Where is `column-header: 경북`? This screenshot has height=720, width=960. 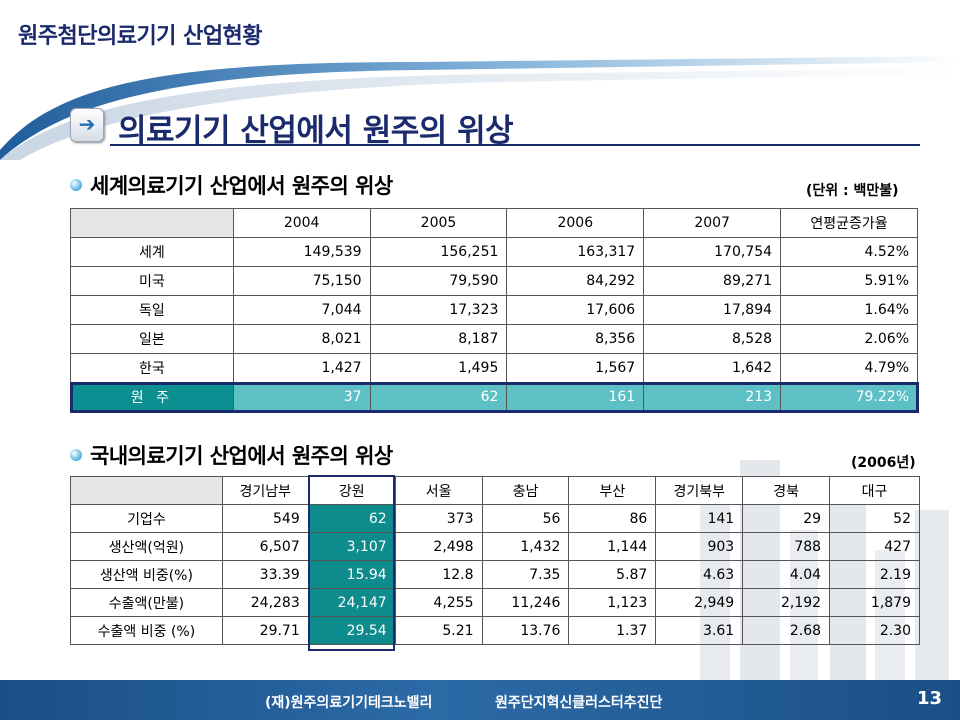
column-header: 경북 is located at coordinates (786, 490).